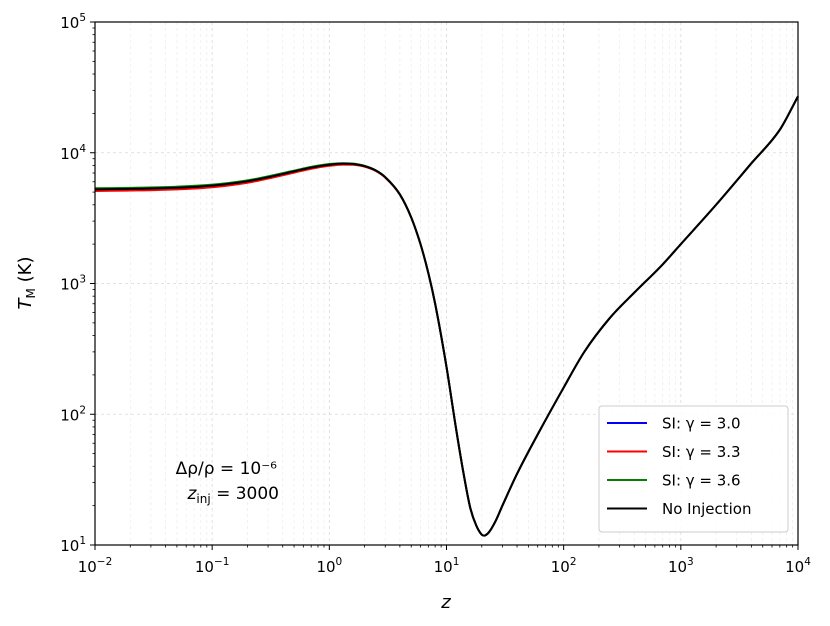 Image resolution: width=830 pixels, height=626 pixels. I want to click on x-tick-label: 10⁻¹, so click(212, 566).